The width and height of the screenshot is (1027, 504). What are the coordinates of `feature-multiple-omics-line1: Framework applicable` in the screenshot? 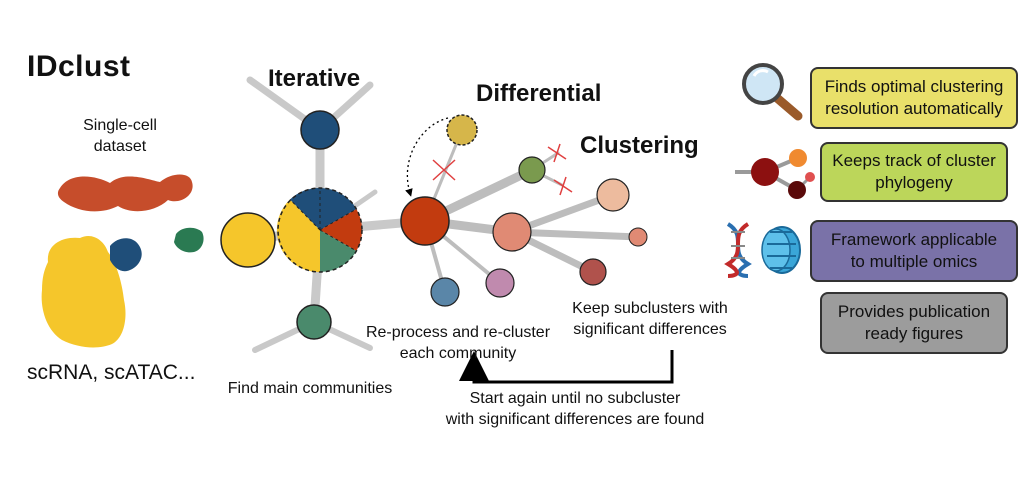 It's located at (914, 239).